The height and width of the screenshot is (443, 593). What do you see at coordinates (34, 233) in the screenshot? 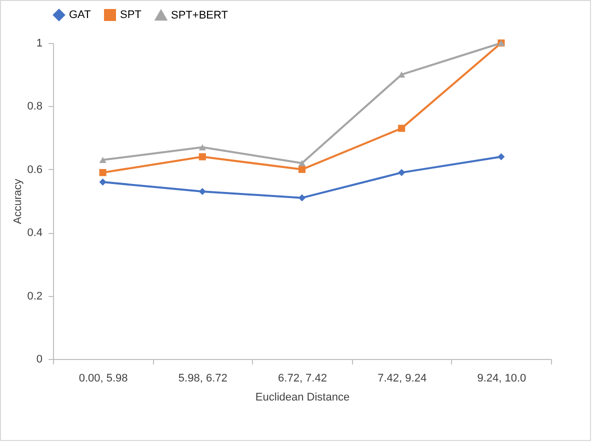
I see `y-tick-label: 0.4` at bounding box center [34, 233].